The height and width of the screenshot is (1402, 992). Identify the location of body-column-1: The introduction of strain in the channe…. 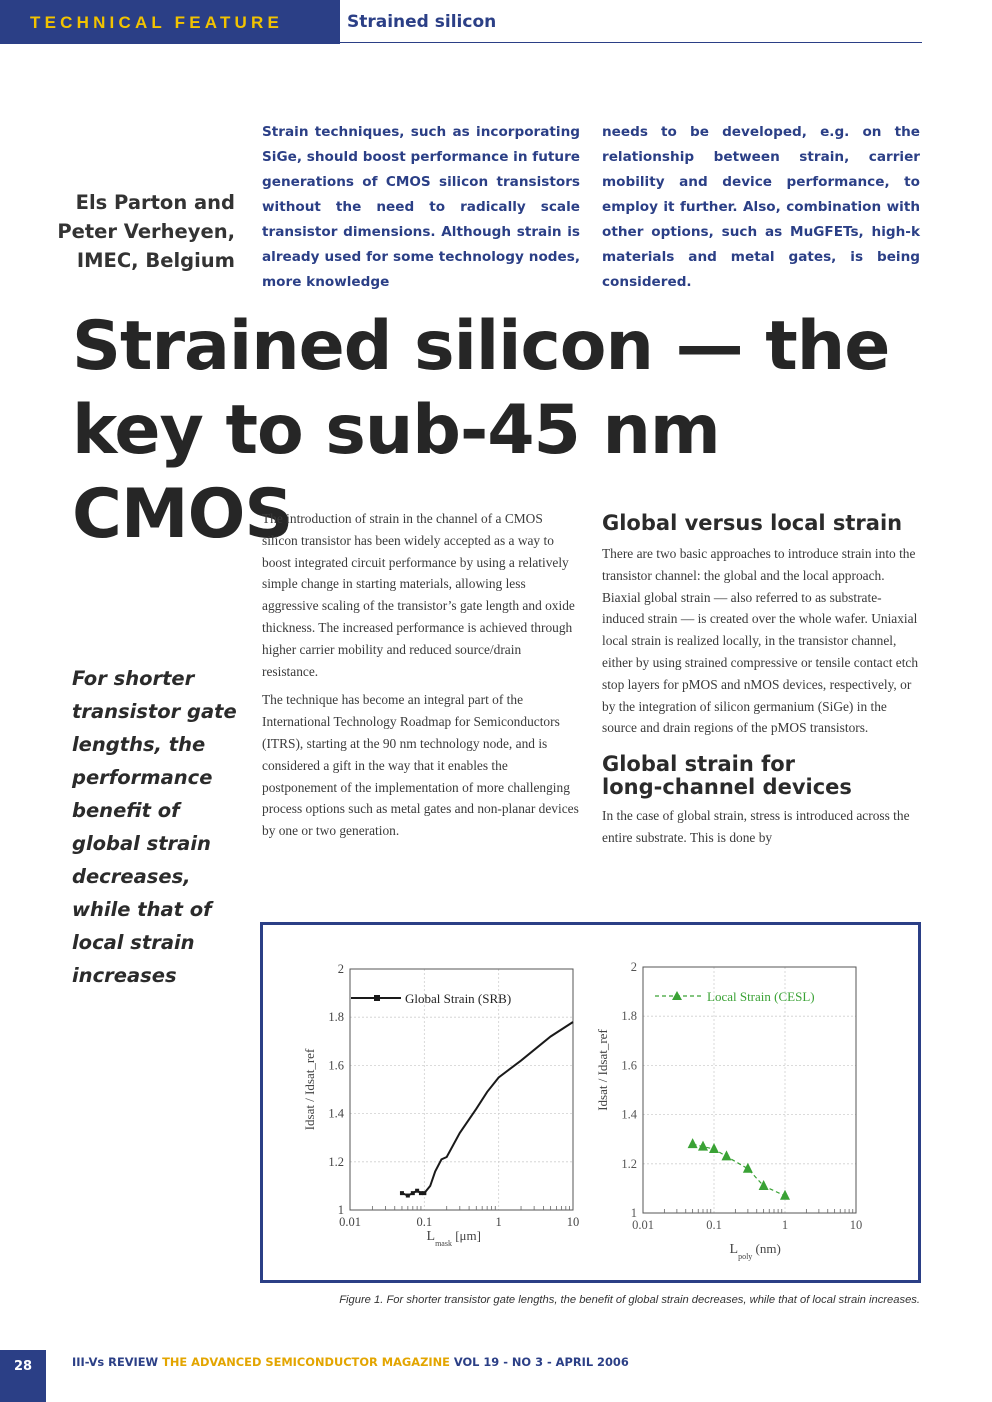
(421, 678).